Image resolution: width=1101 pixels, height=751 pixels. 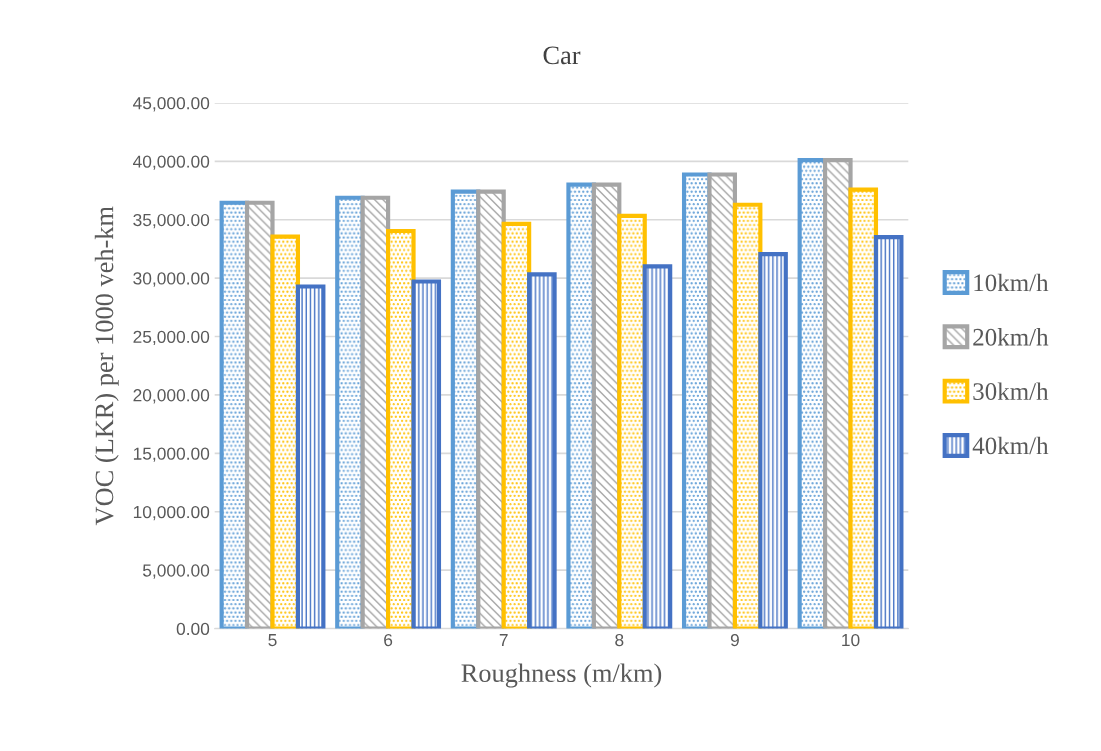 I want to click on legend-label: 30km/h, so click(x=1011, y=391).